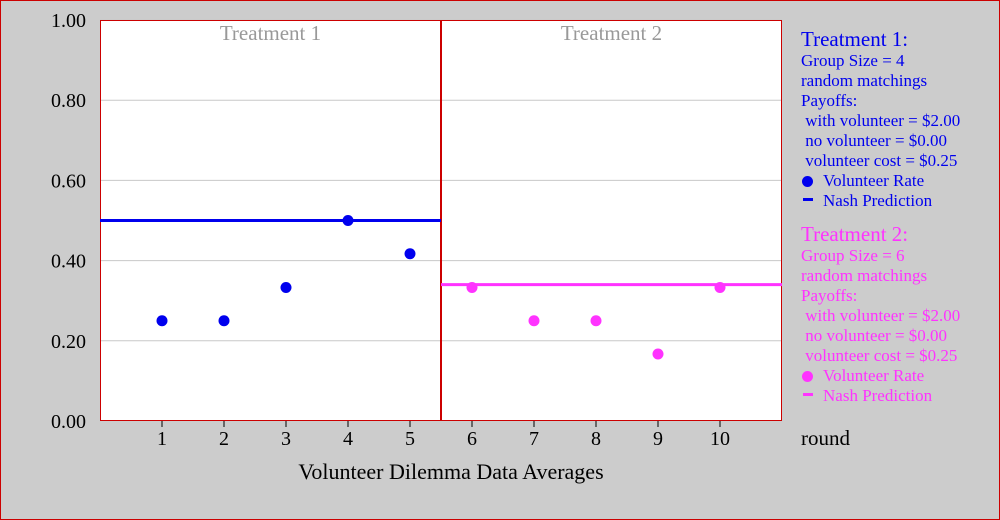  Describe the element at coordinates (534, 439) in the screenshot. I see `x-tick-label: 7` at that location.